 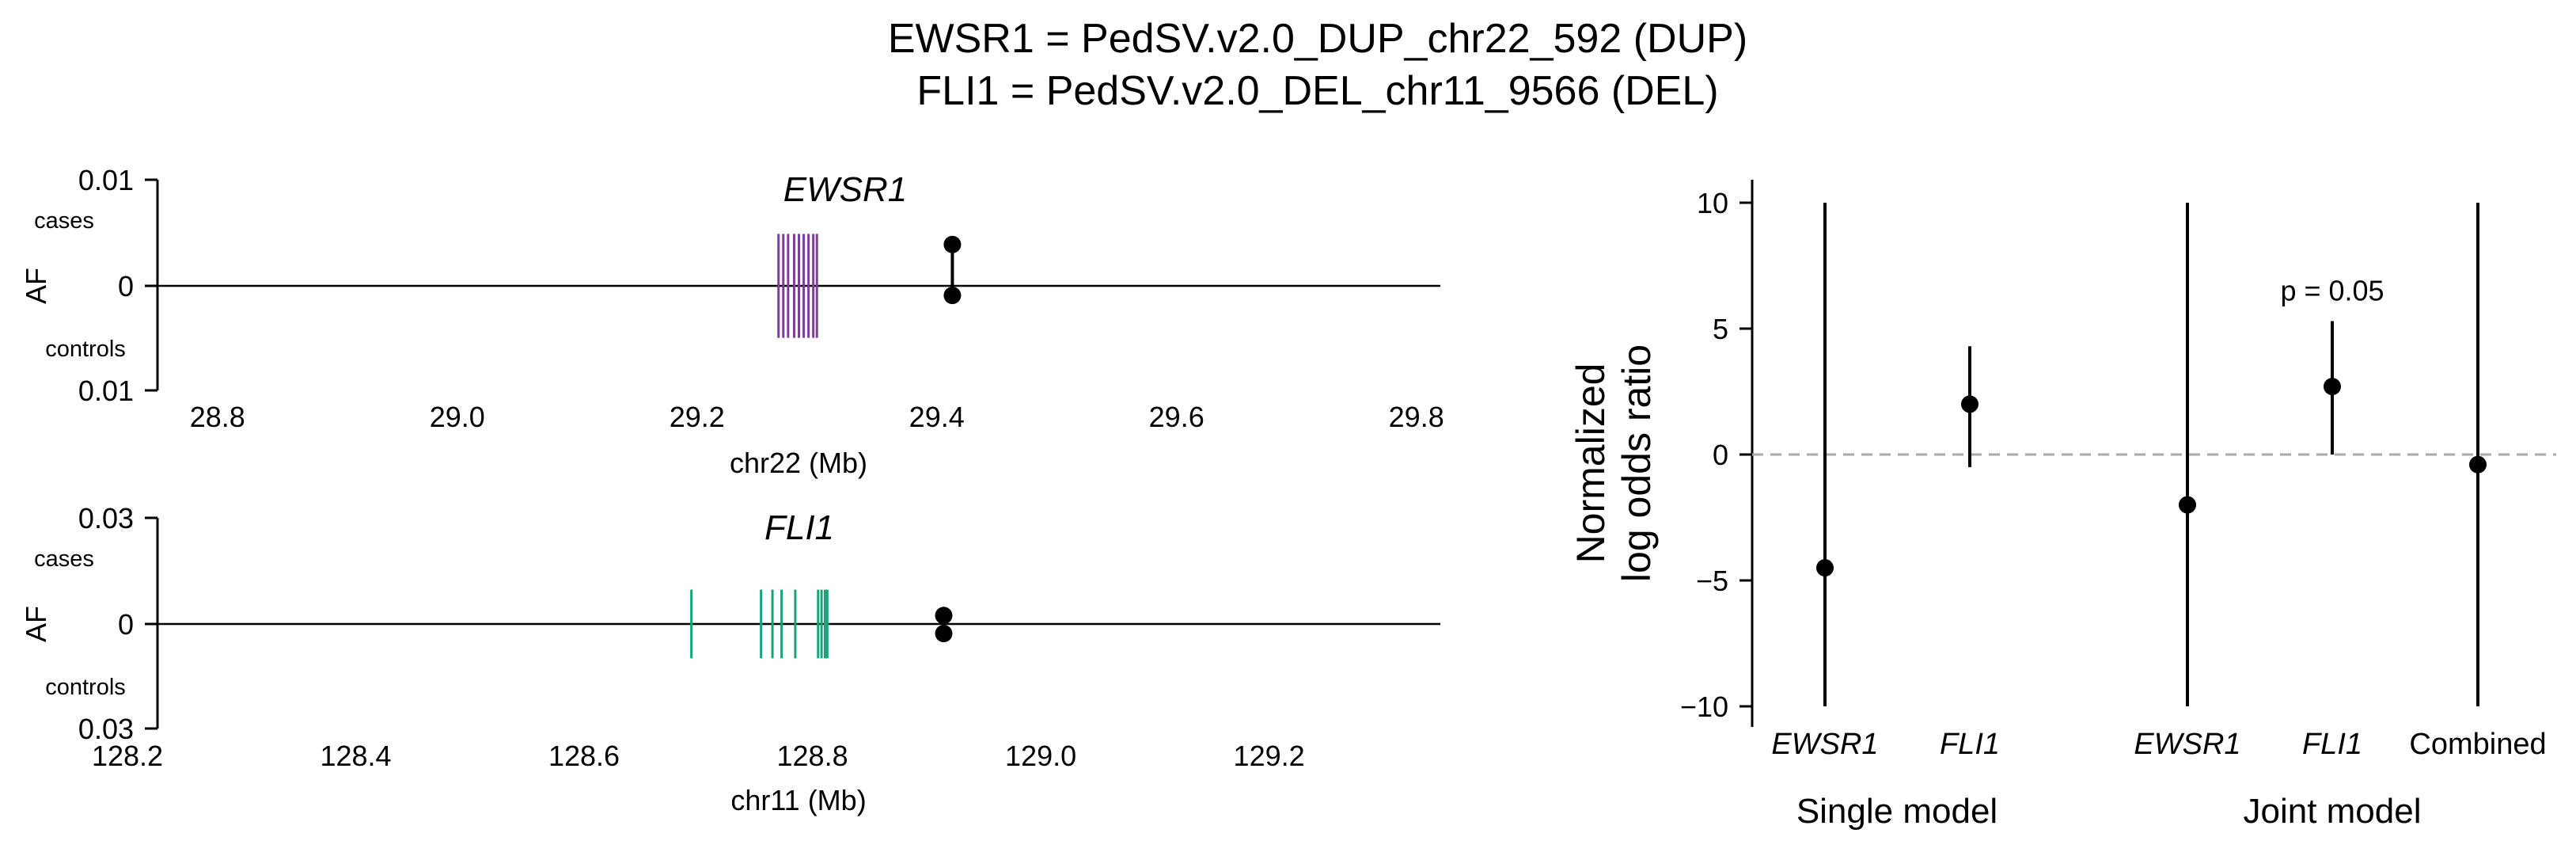 What do you see at coordinates (1712, 203) in the screenshot?
I see `y-tick-label: 10` at bounding box center [1712, 203].